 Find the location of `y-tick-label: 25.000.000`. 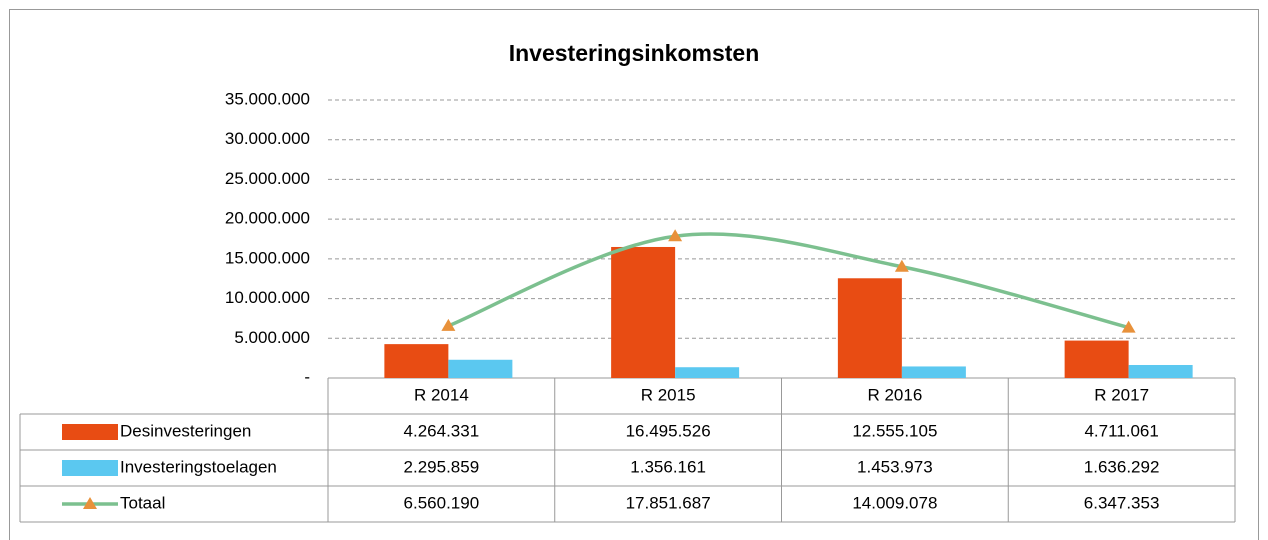

y-tick-label: 25.000.000 is located at coordinates (267, 178).